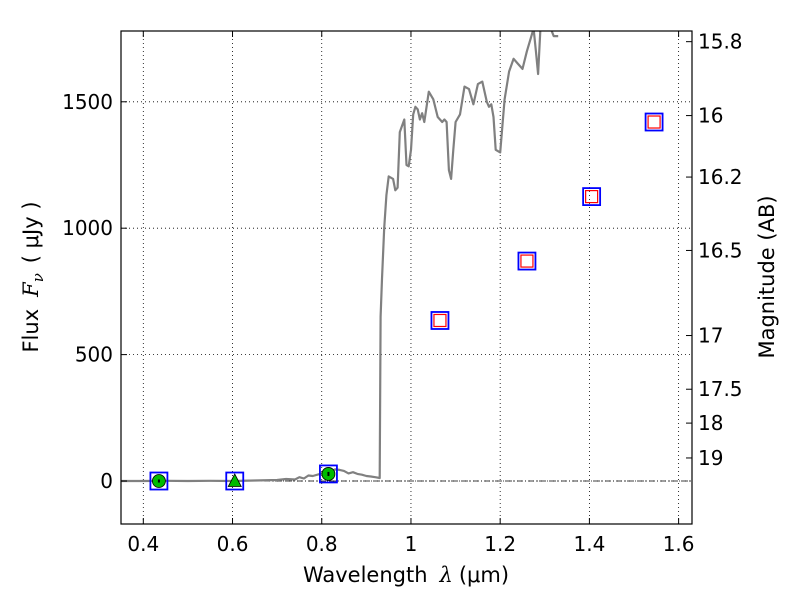 This screenshot has height=600, width=800. Describe the element at coordinates (406, 575) in the screenshot. I see `x-axis-label: Wavelength λ (μm)` at that location.